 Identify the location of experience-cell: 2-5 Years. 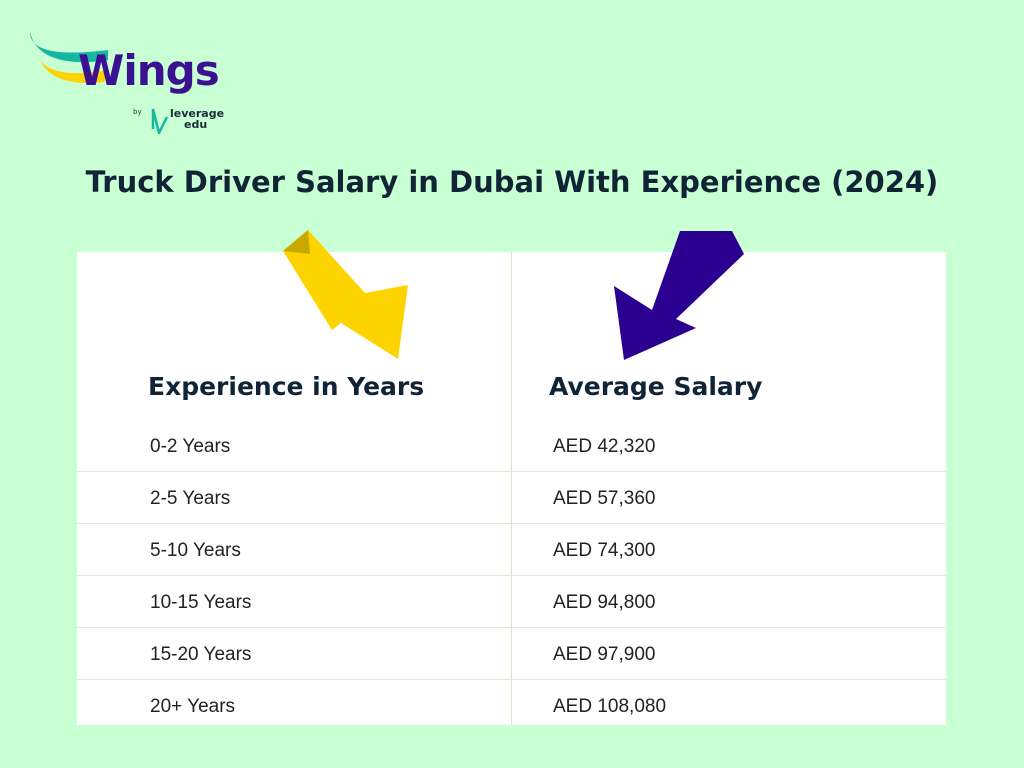
(190, 498).